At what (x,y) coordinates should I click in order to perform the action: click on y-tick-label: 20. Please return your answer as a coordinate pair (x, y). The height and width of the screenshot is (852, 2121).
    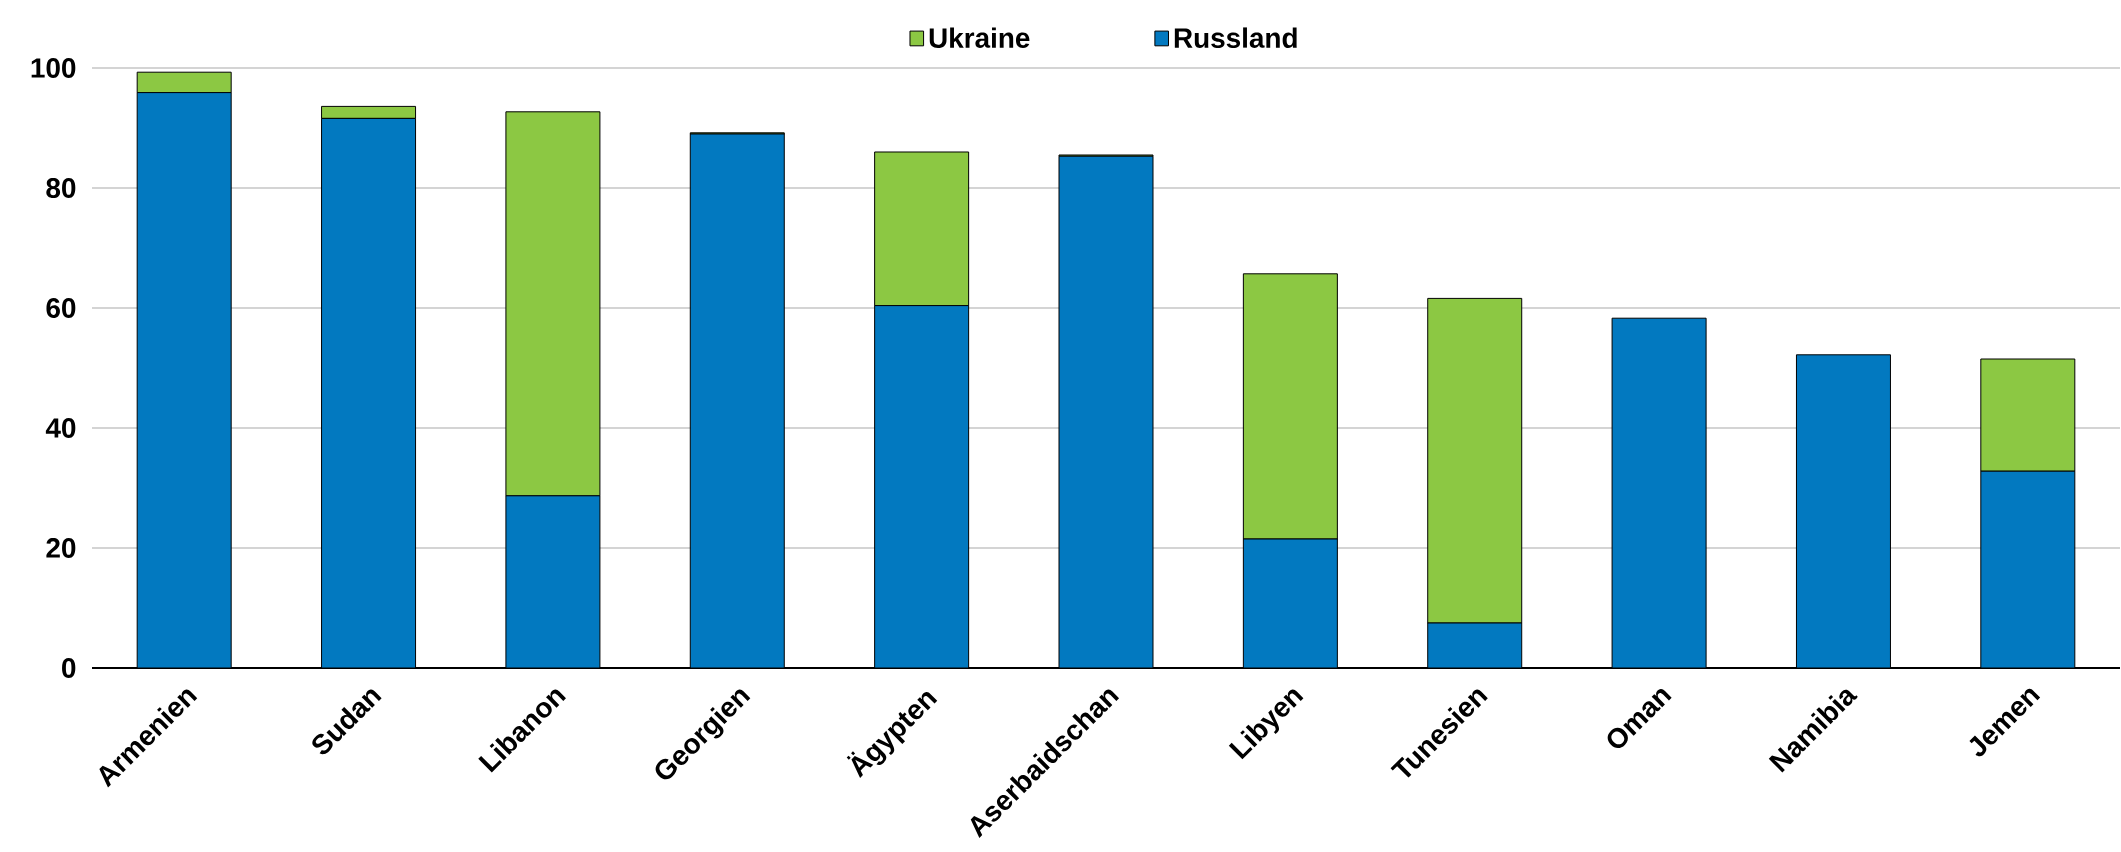
    Looking at the image, I should click on (61, 548).